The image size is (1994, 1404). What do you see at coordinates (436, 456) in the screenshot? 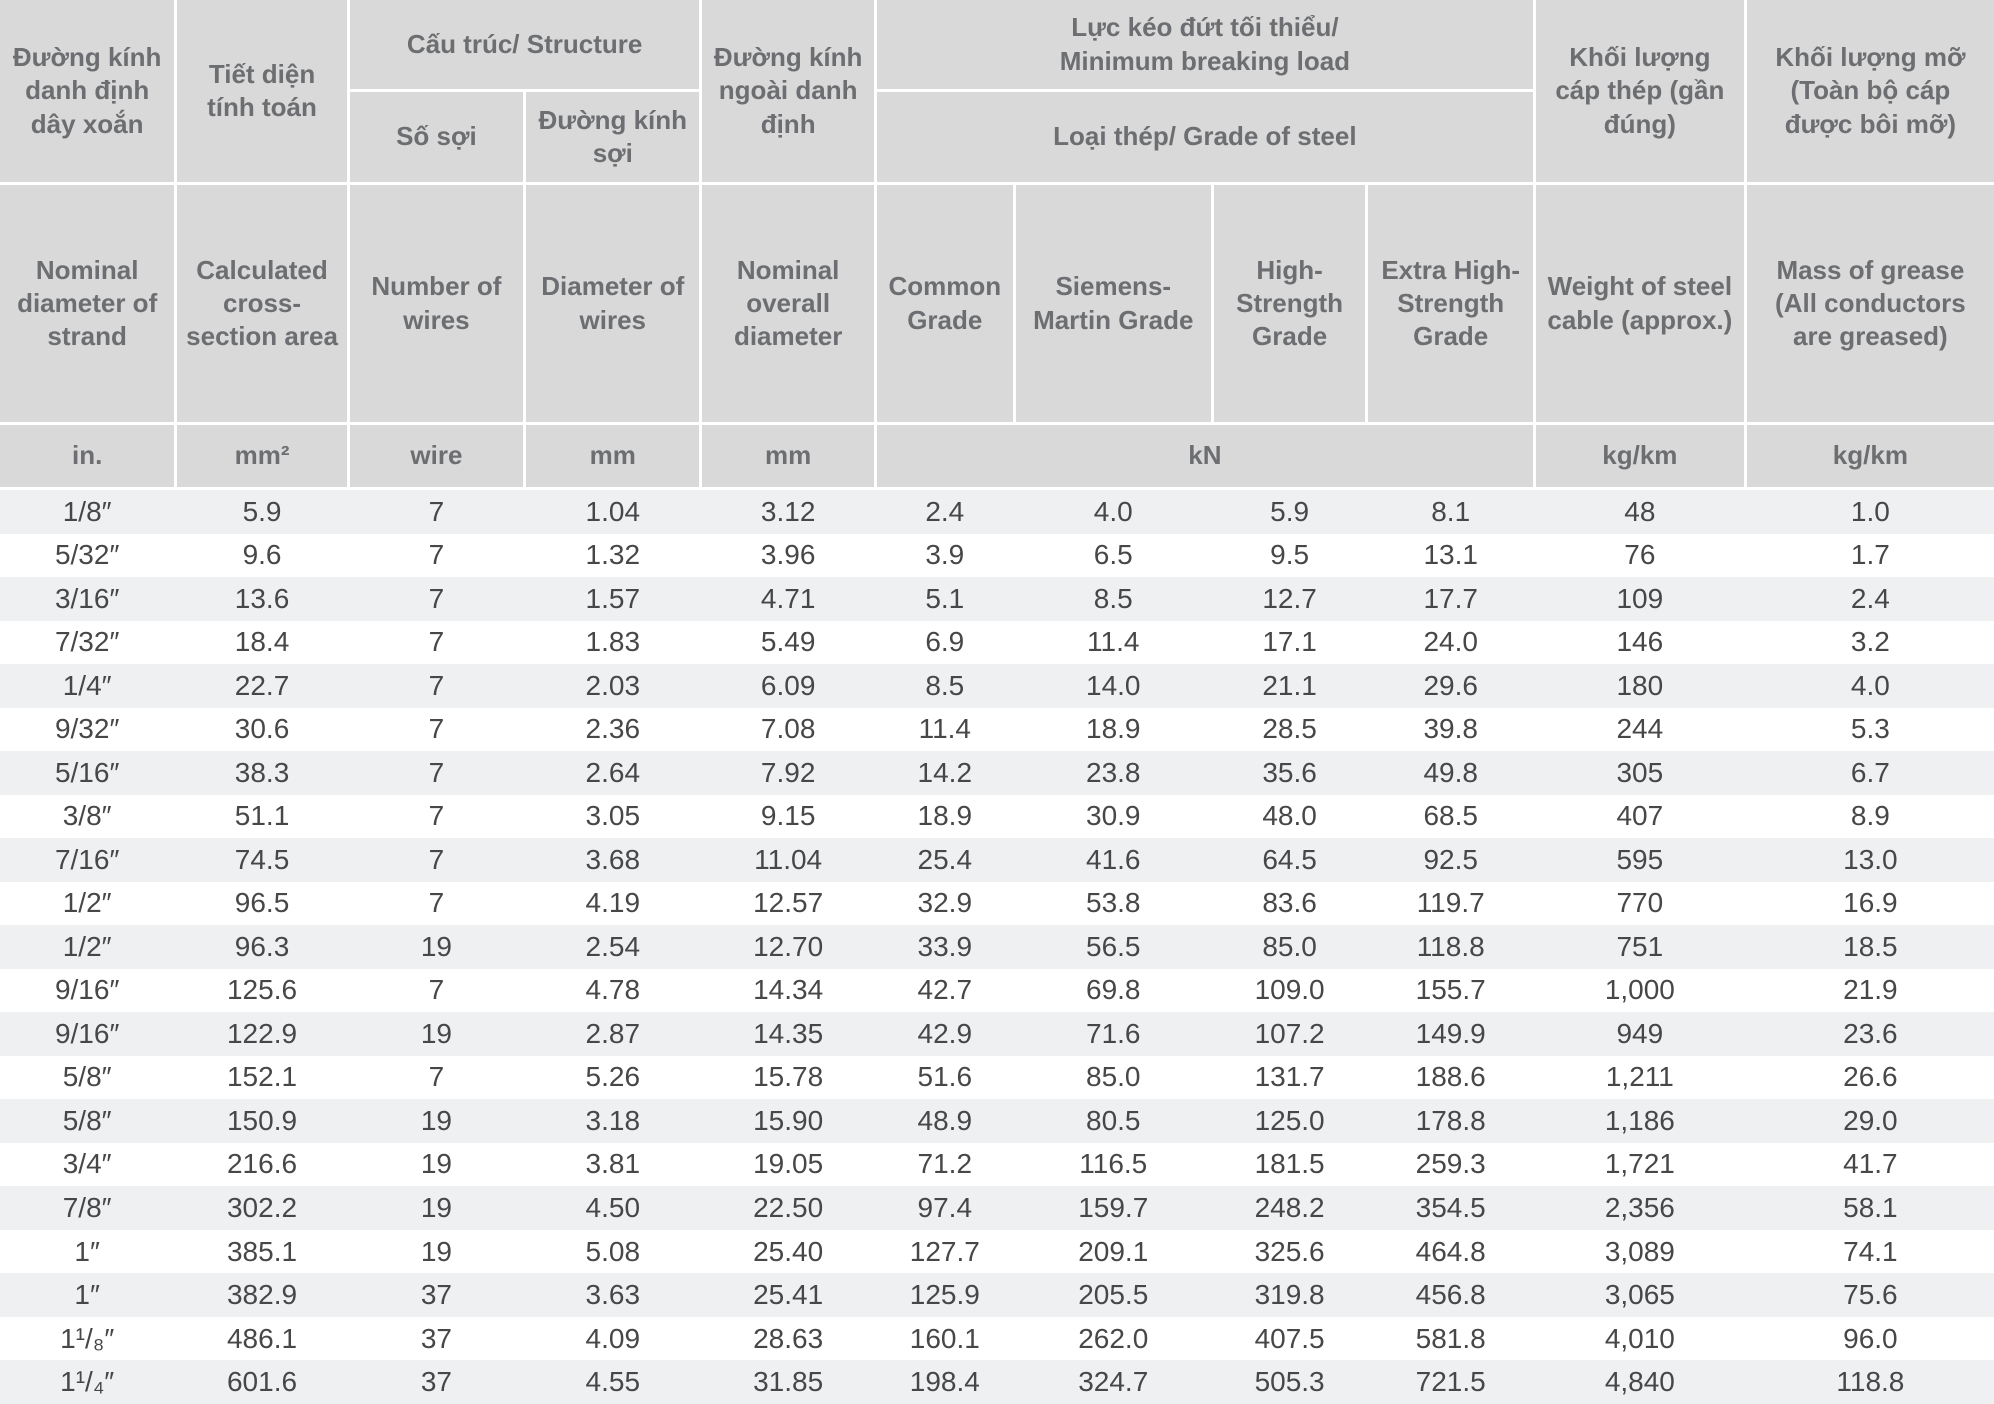
I see `unit-wire: wire` at bounding box center [436, 456].